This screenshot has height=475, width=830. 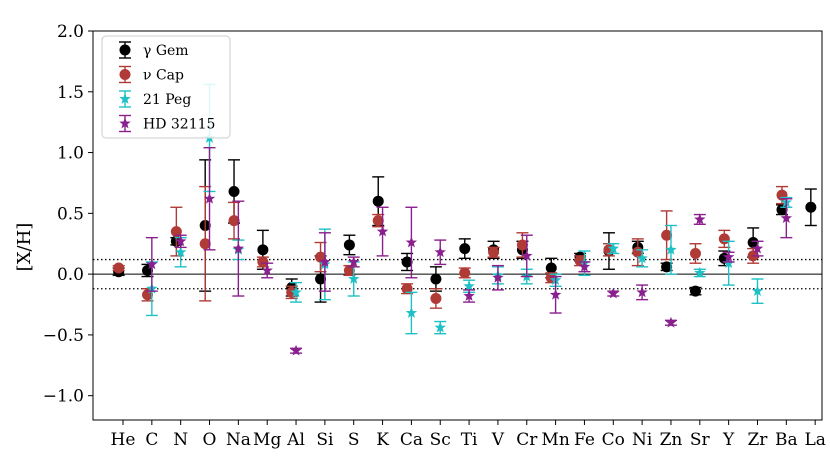 I want to click on x-tick-label: Ni, so click(x=642, y=440).